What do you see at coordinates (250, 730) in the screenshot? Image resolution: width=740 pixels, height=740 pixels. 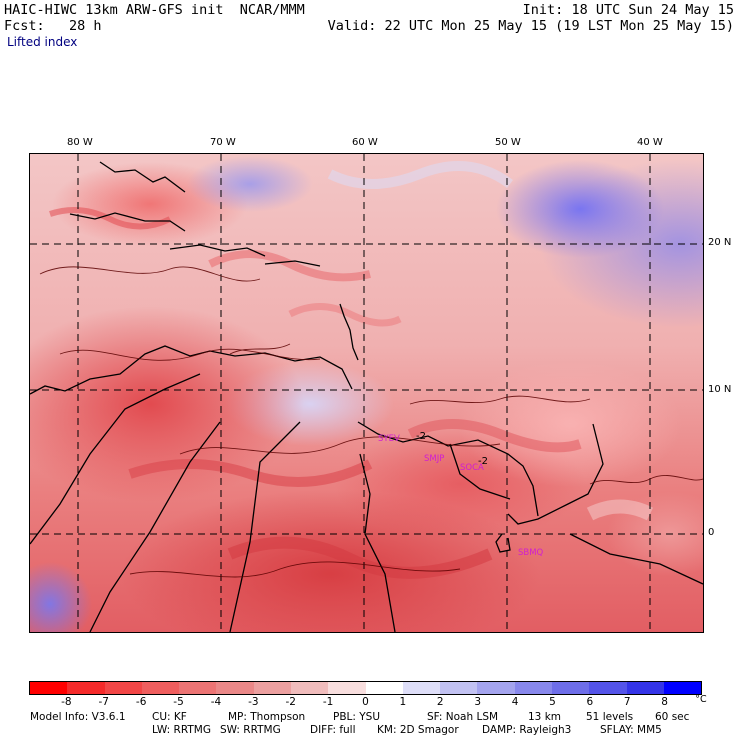 I see `footer-sw: SW: RRTMG` at bounding box center [250, 730].